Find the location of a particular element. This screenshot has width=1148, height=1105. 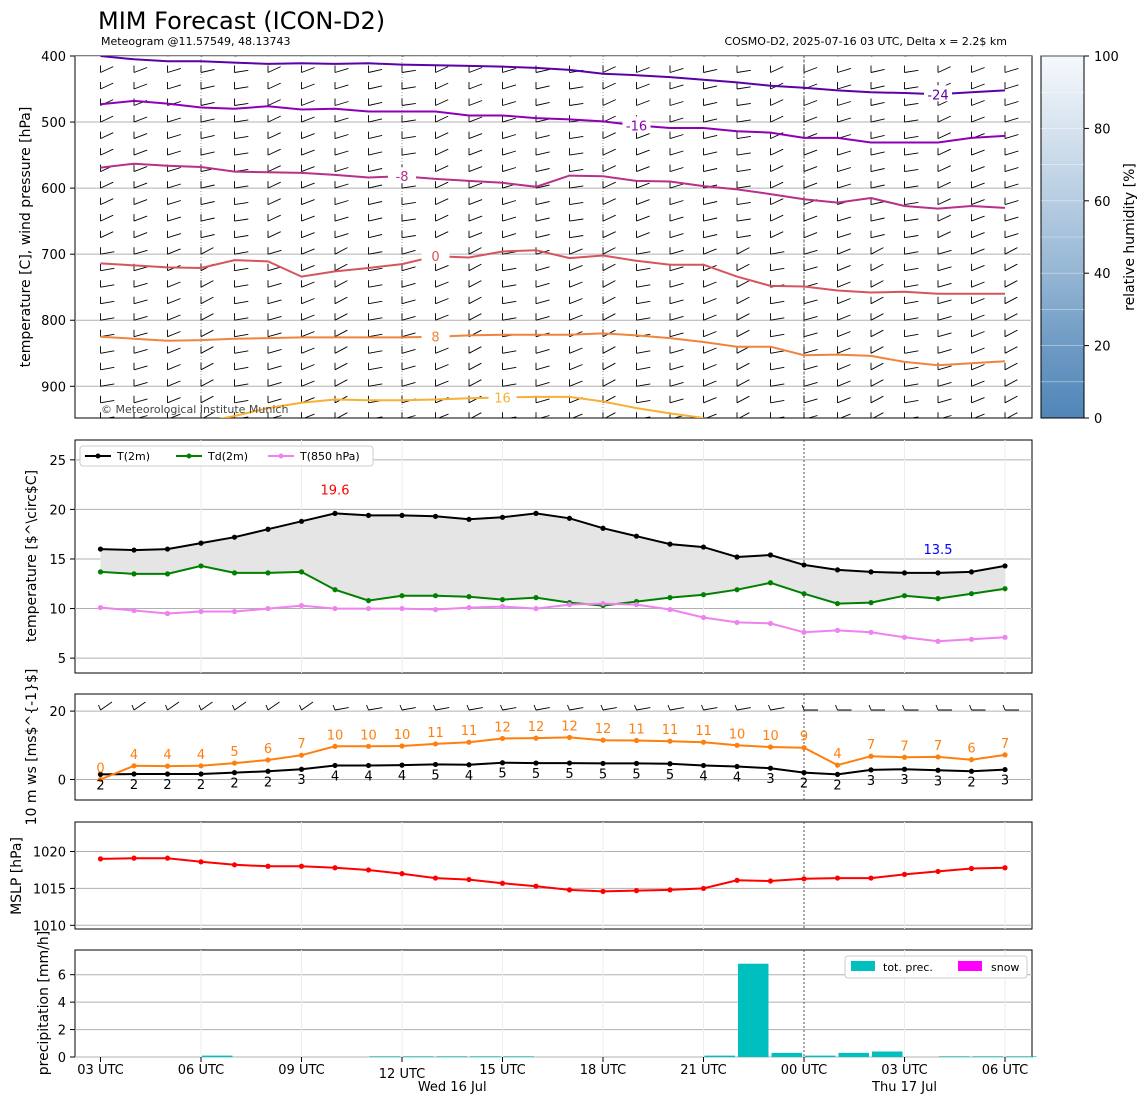

mslp-panel: 1010 1015 1020 MSLP [hPa] is located at coordinates (521, 877).